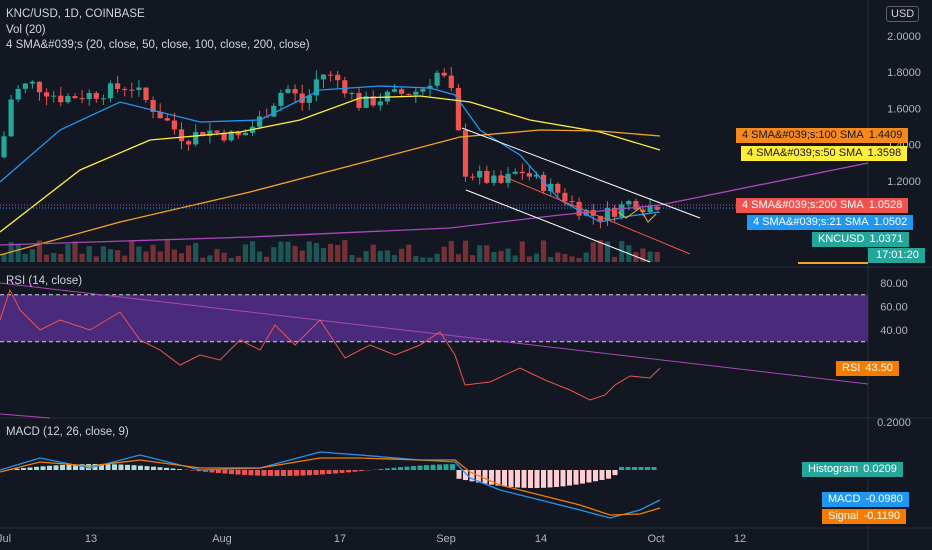 Image resolution: width=932 pixels, height=550 pixels. I want to click on price-tag: Histogram 0.0209, so click(852, 469).